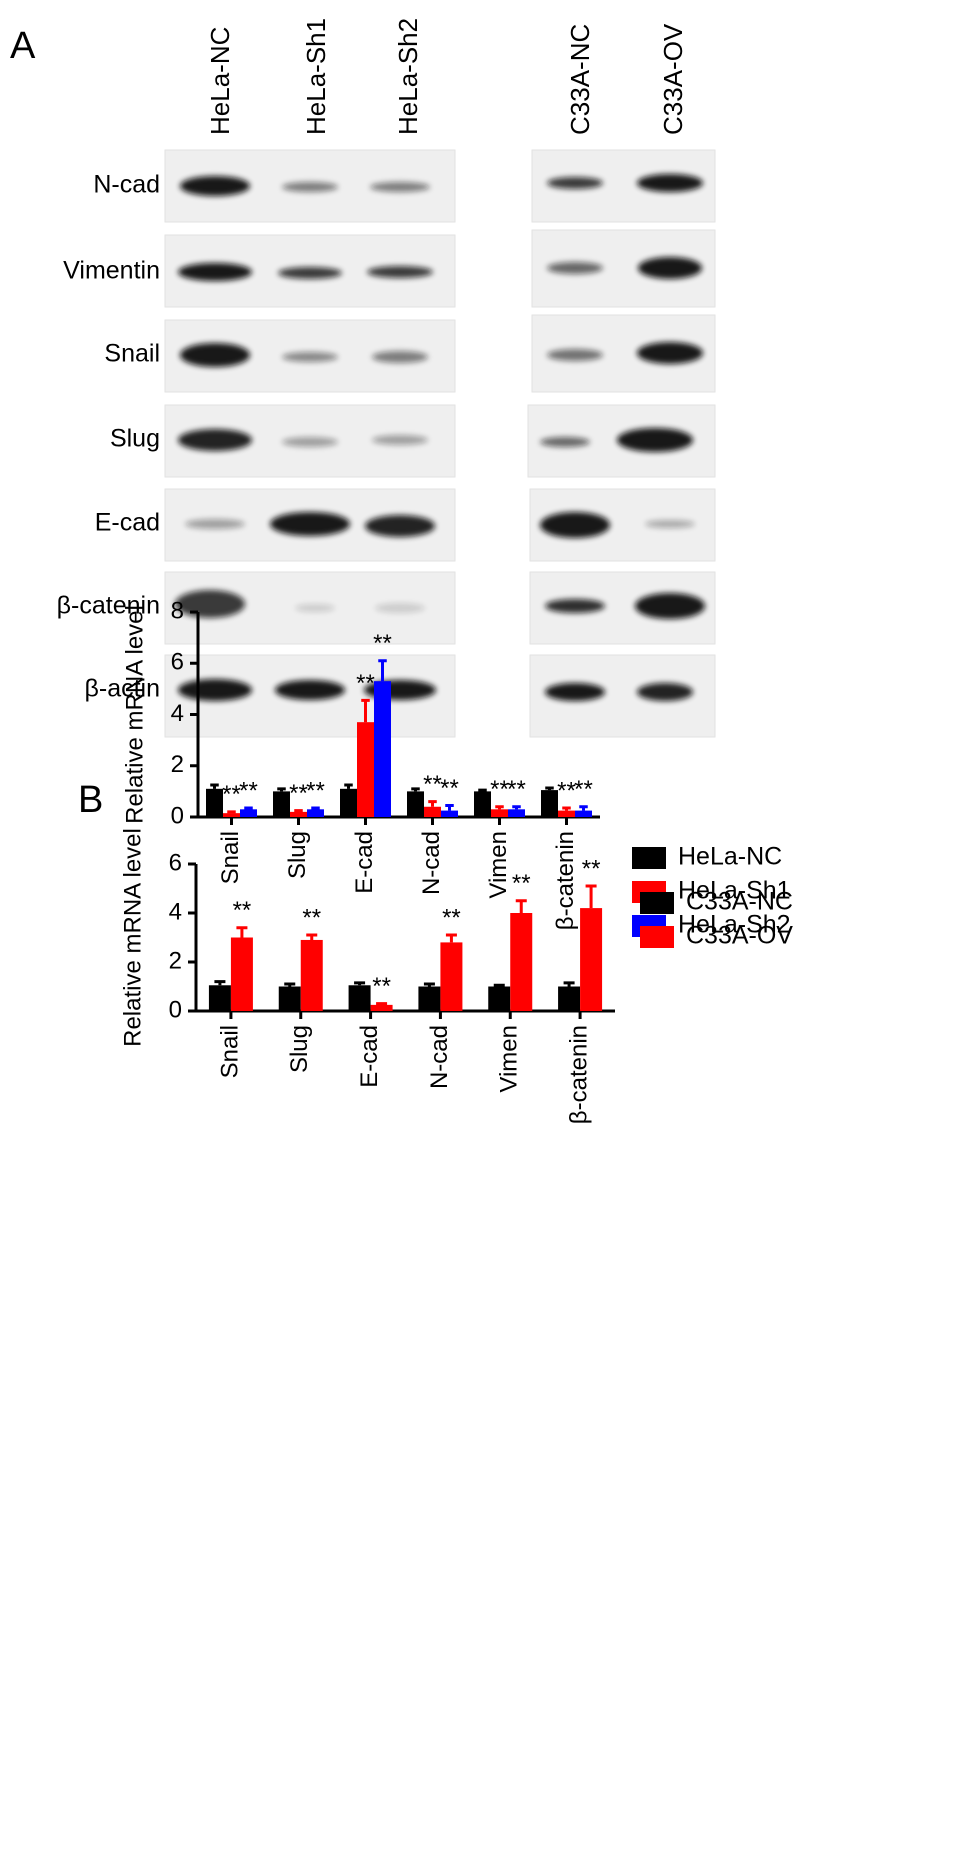 This screenshot has height=1858, width=969. I want to click on legend-label: HeLa-NC, so click(730, 857).